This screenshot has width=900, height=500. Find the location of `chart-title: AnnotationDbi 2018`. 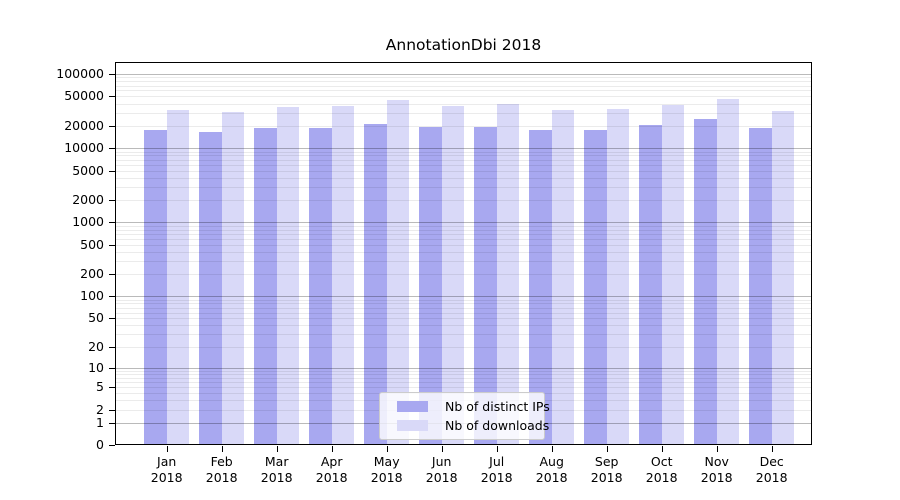

chart-title: AnnotationDbi 2018 is located at coordinates (463, 45).